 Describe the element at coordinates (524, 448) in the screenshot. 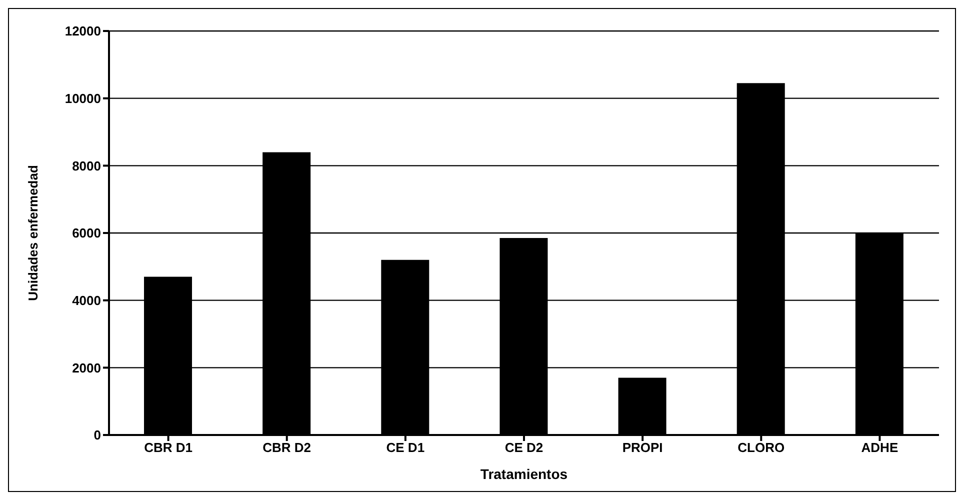

I see `x-tick-label: CE D2` at that location.